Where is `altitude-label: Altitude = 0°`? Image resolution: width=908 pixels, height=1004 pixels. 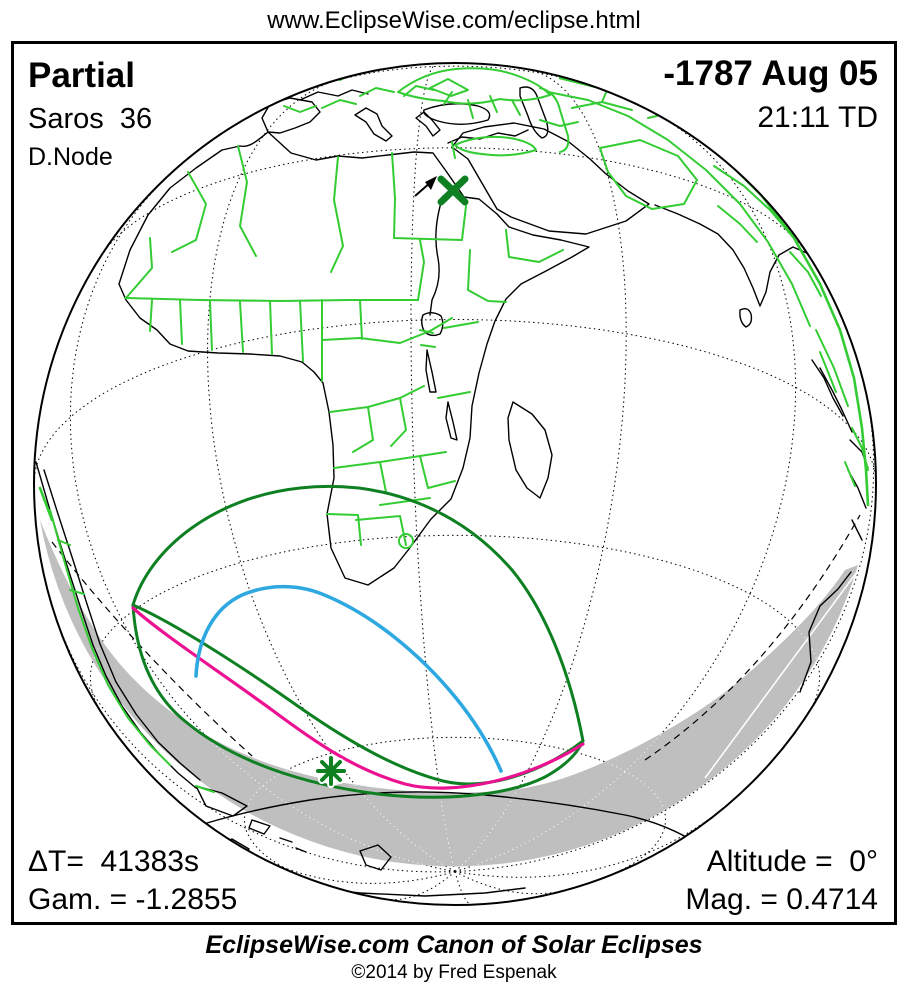 altitude-label: Altitude = 0° is located at coordinates (792, 861).